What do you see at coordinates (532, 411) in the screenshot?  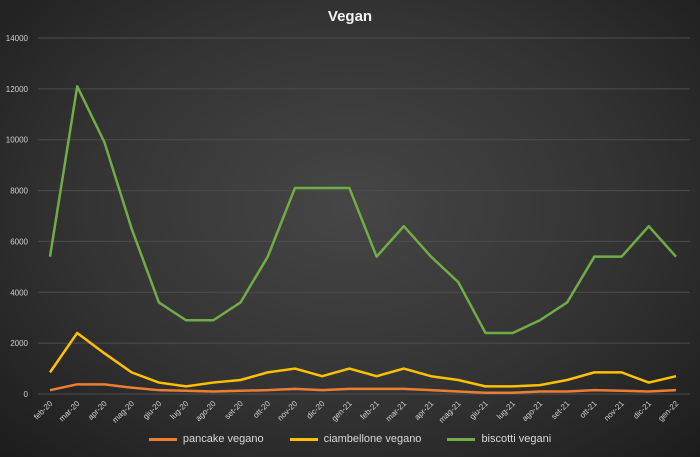 I see `x-tick-label: ago-21` at bounding box center [532, 411].